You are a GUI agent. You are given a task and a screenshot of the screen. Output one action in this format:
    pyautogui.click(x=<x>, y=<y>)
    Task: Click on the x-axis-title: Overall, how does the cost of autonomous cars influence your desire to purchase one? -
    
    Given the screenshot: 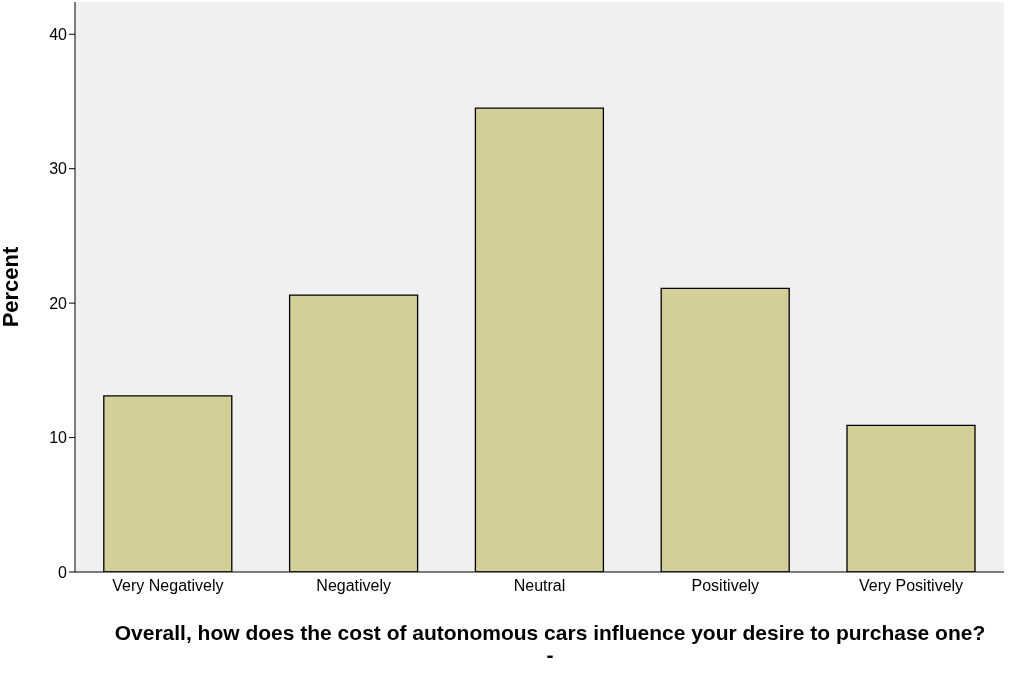 What is the action you would take?
    pyautogui.click(x=550, y=643)
    